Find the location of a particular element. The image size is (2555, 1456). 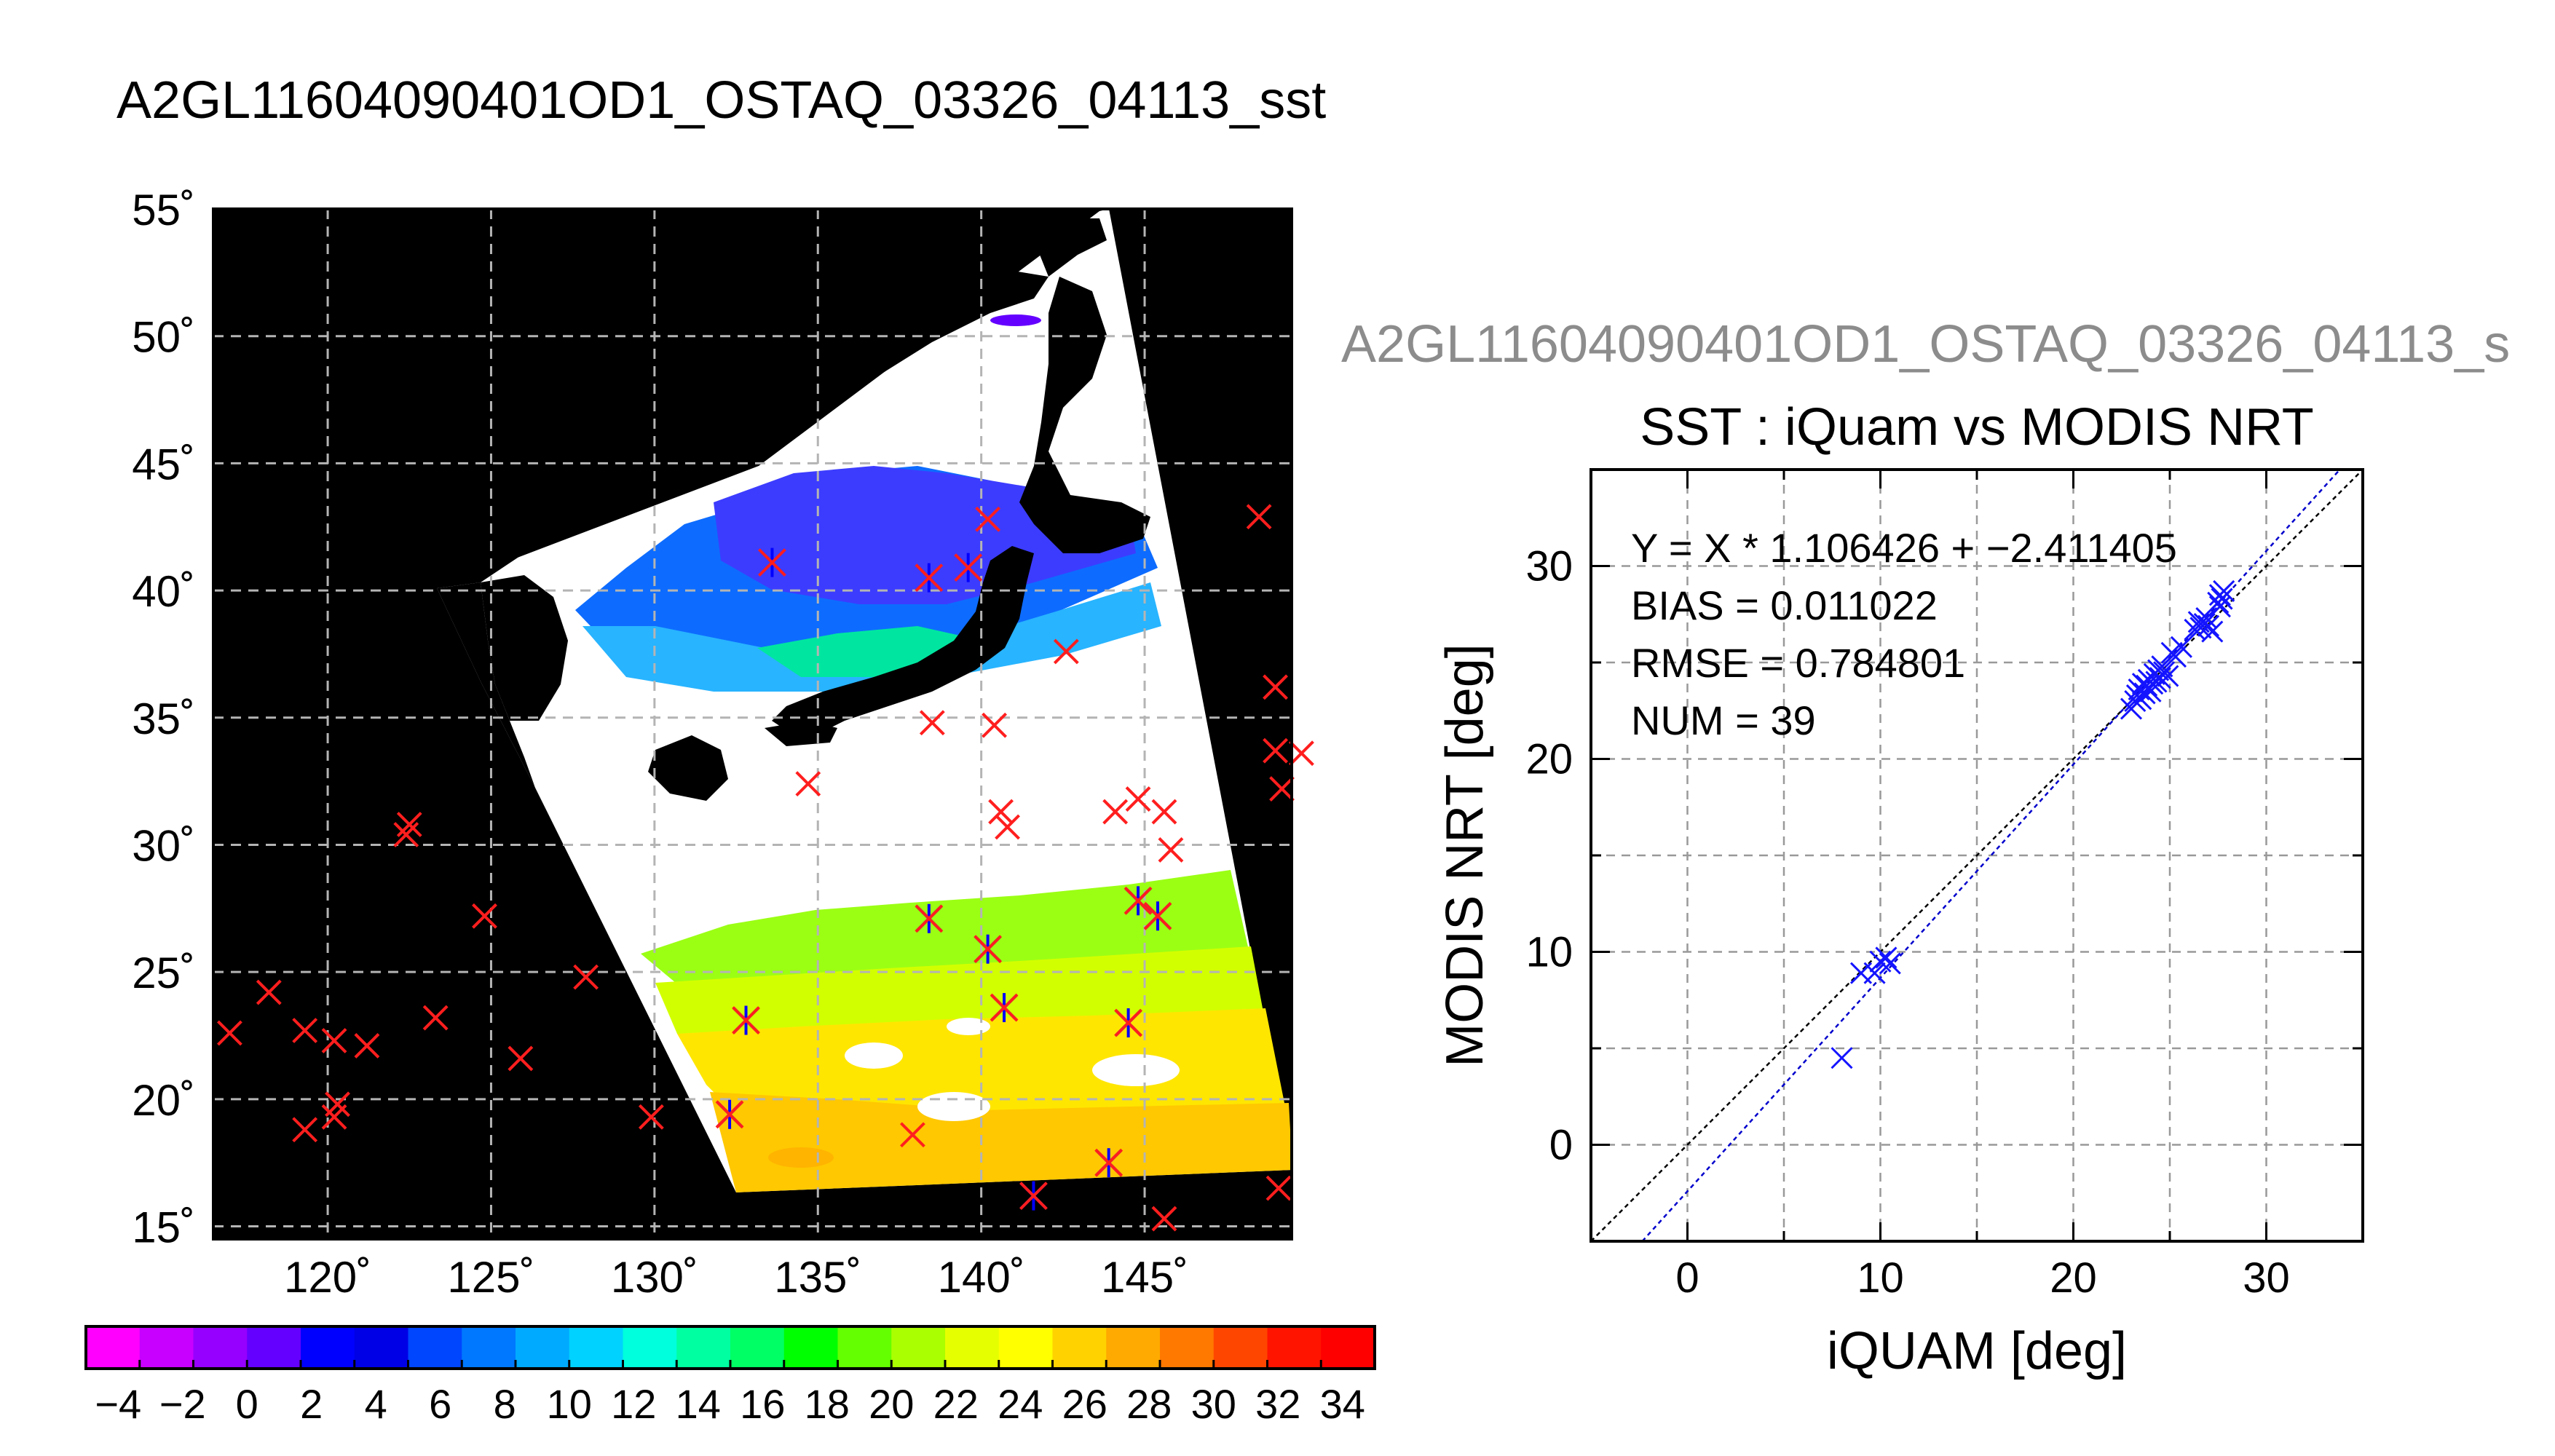

map-lon-tick-label: 135˚ is located at coordinates (817, 1277).